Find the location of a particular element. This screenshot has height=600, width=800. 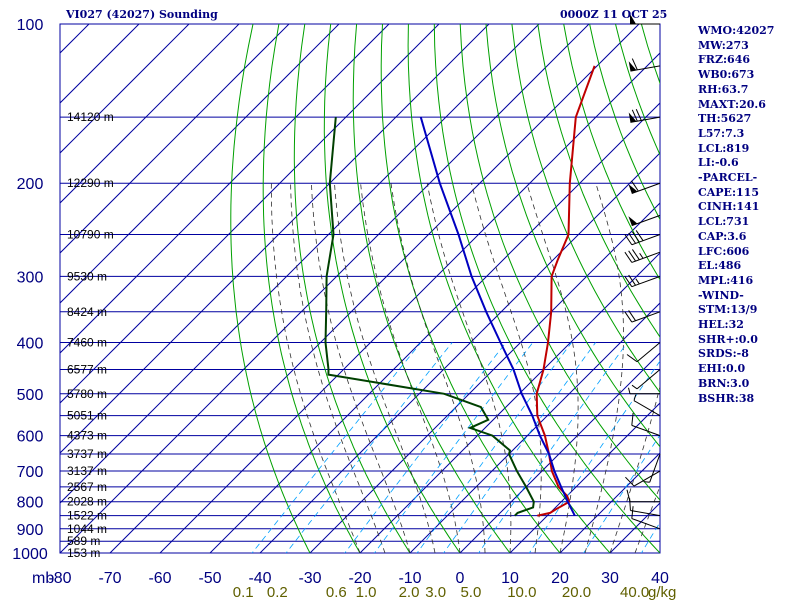

index-ehi: EHI:0.0 is located at coordinates (748, 369).